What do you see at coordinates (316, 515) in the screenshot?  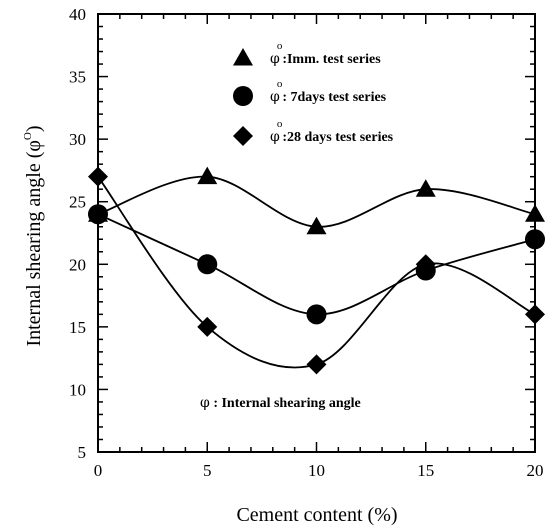 I see `x-axis-label: Cement content (%)` at bounding box center [316, 515].